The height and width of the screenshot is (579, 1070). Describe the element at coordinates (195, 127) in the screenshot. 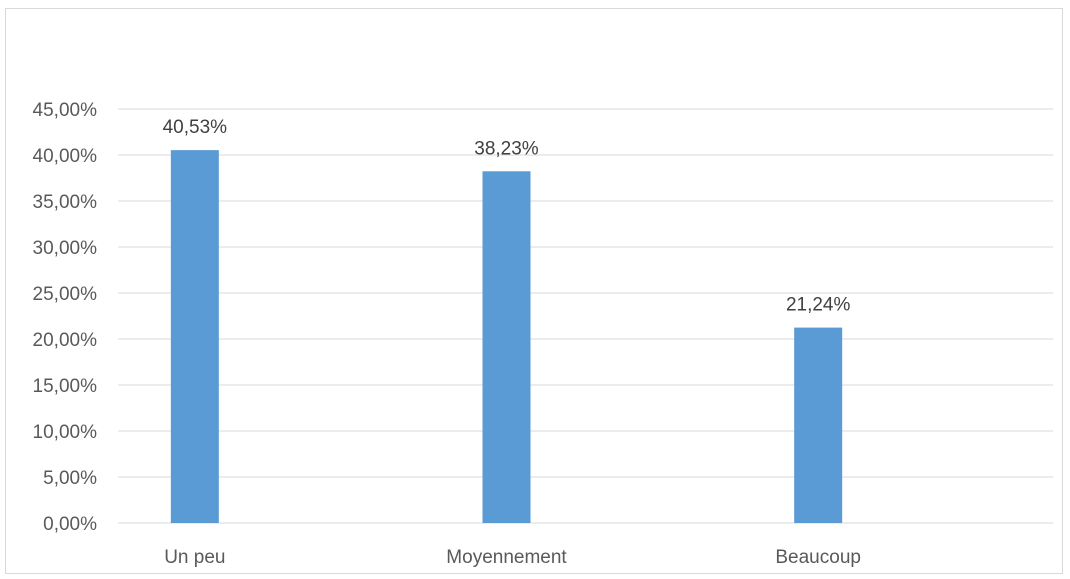

I see `bar-data-label: 40,53%` at that location.